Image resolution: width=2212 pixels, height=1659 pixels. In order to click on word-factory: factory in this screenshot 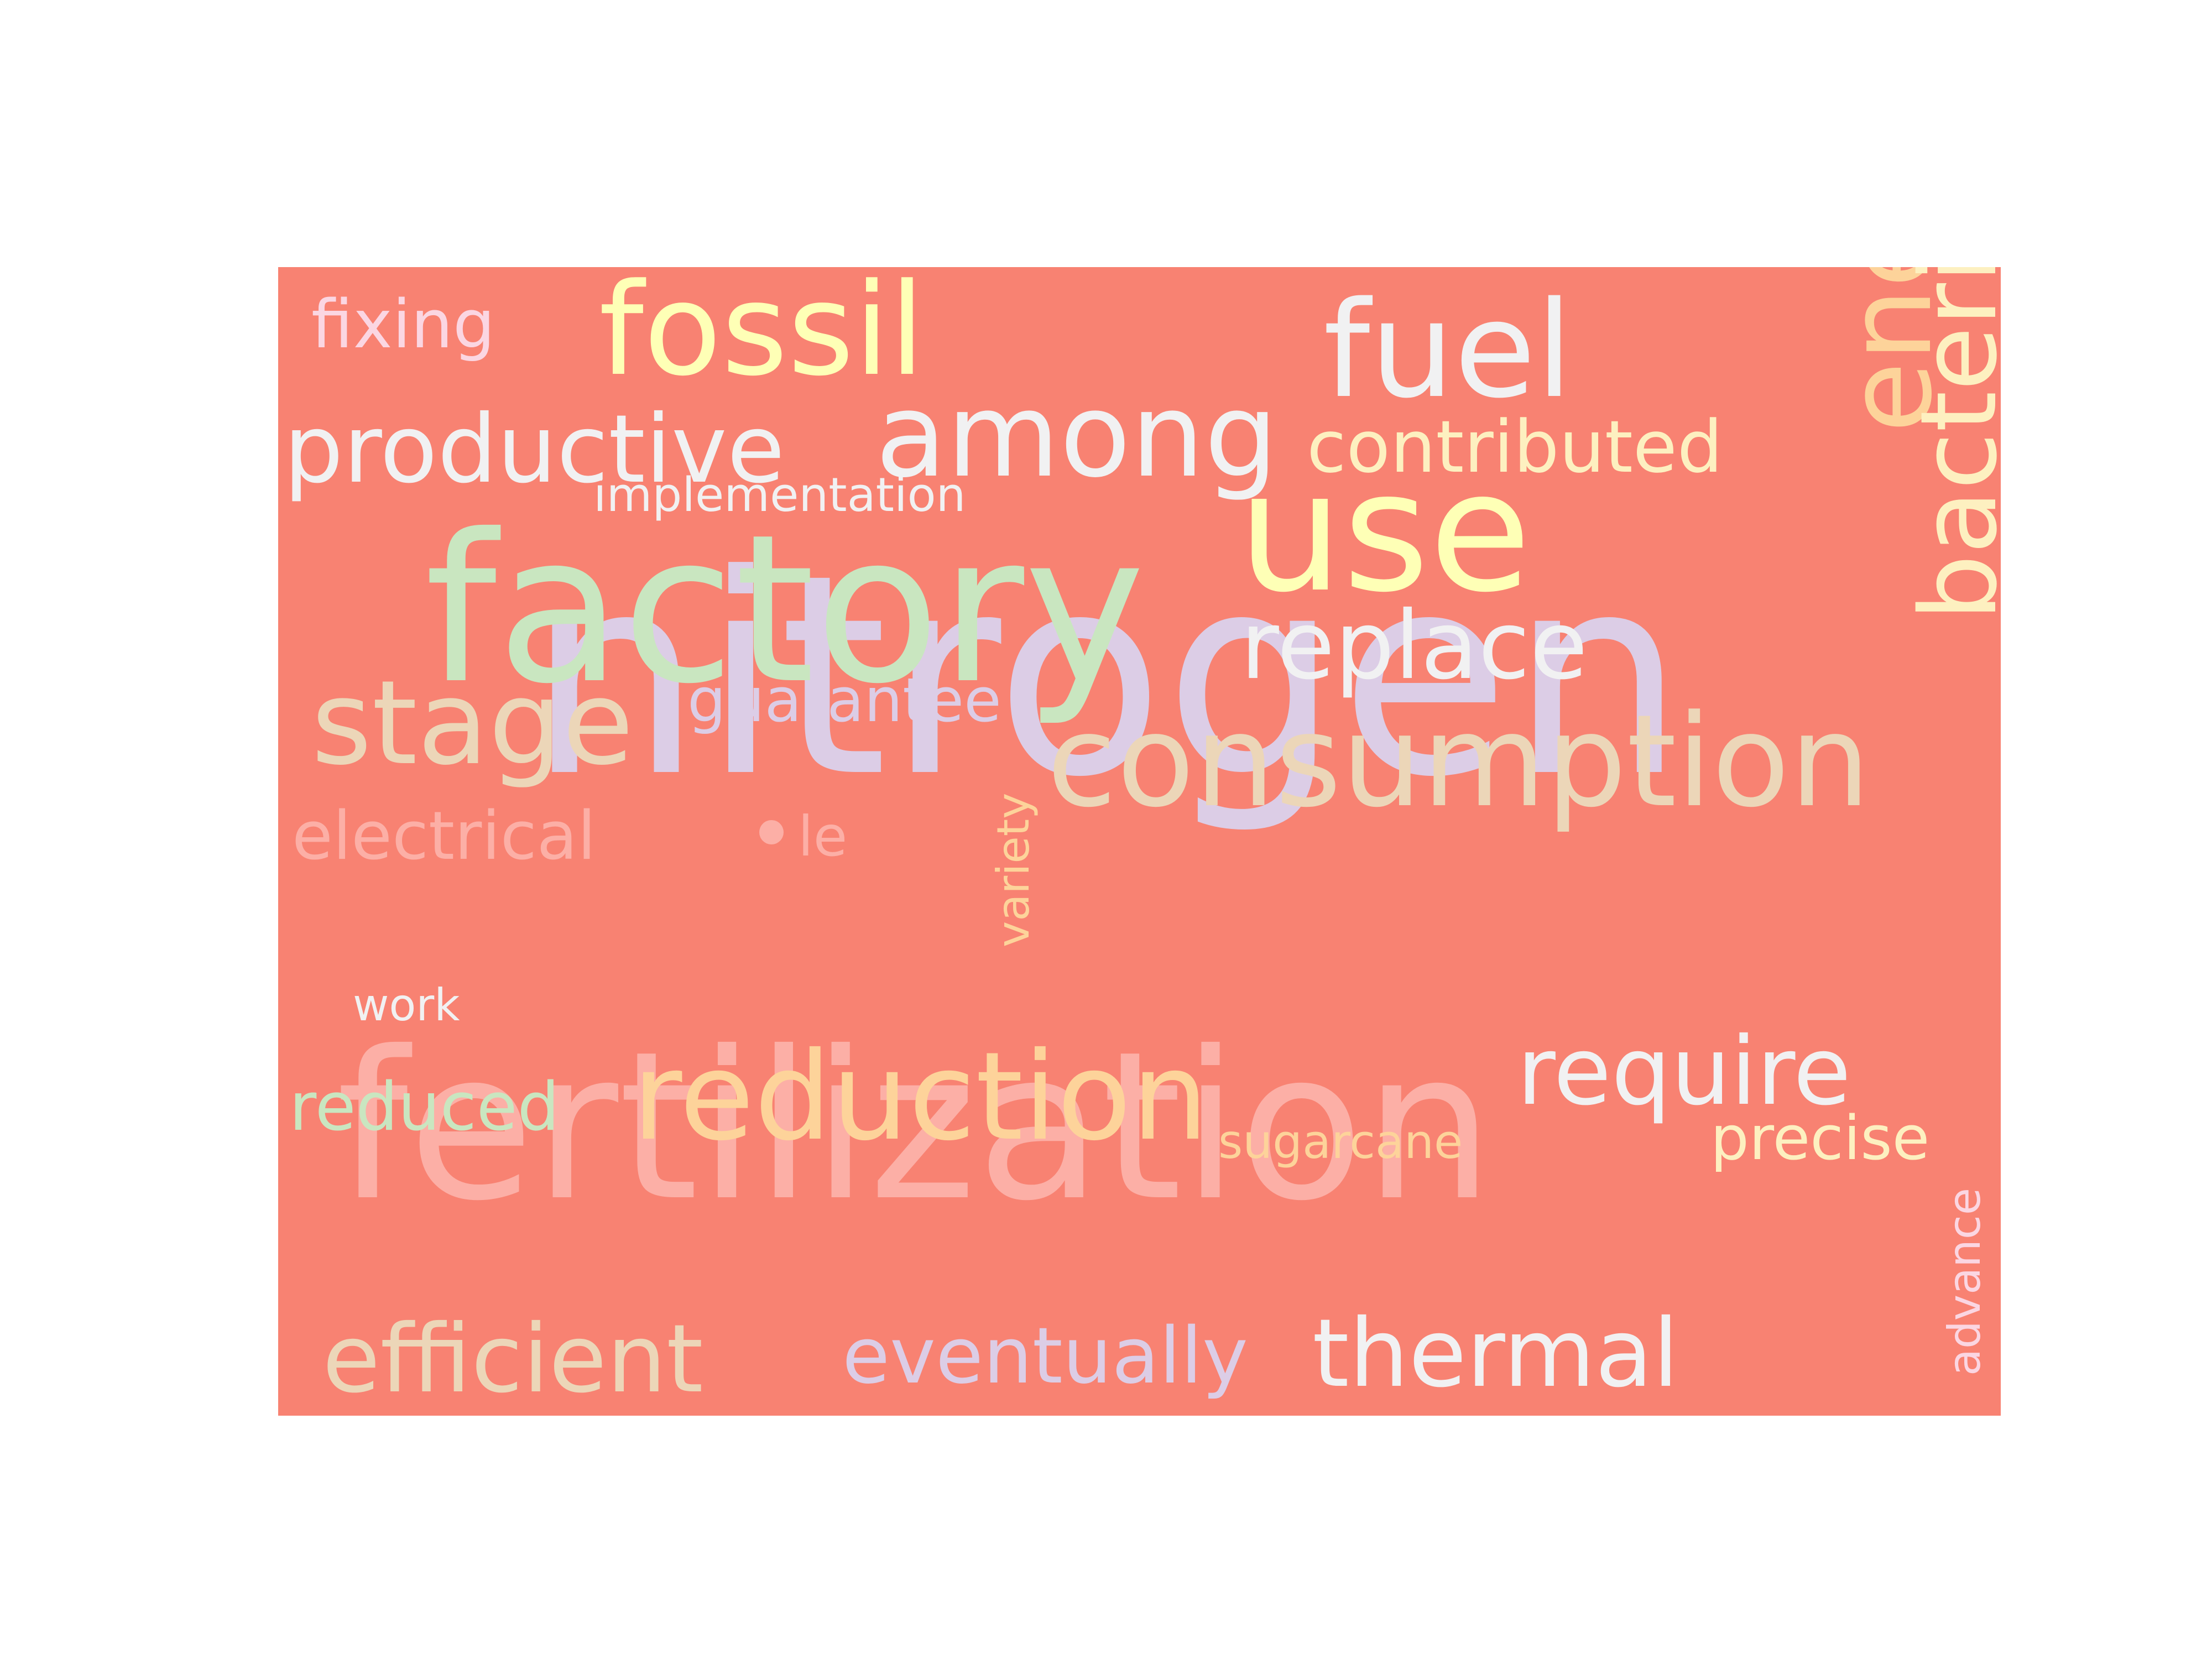, I will do `click(785, 610)`.